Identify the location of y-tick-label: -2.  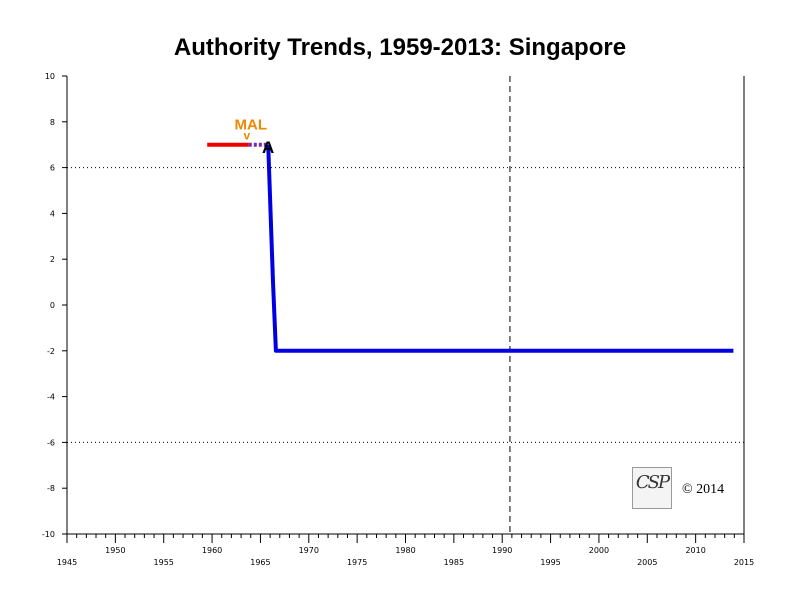
(51, 351).